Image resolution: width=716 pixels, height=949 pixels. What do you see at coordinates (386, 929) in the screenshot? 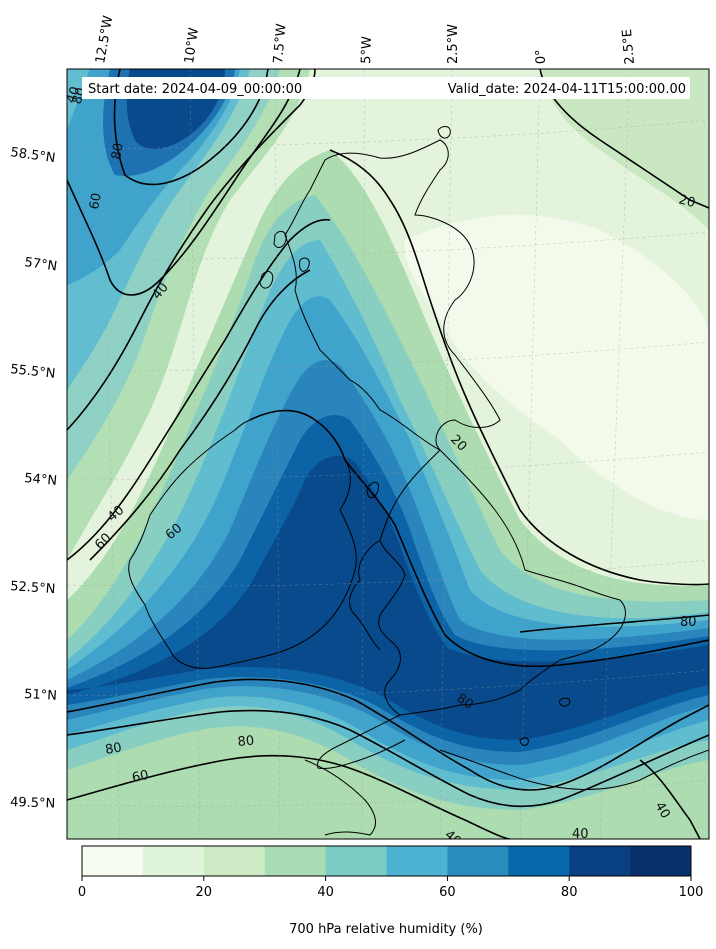
I see `colorbar-title: 700 hPa relative humidity (%)` at bounding box center [386, 929].